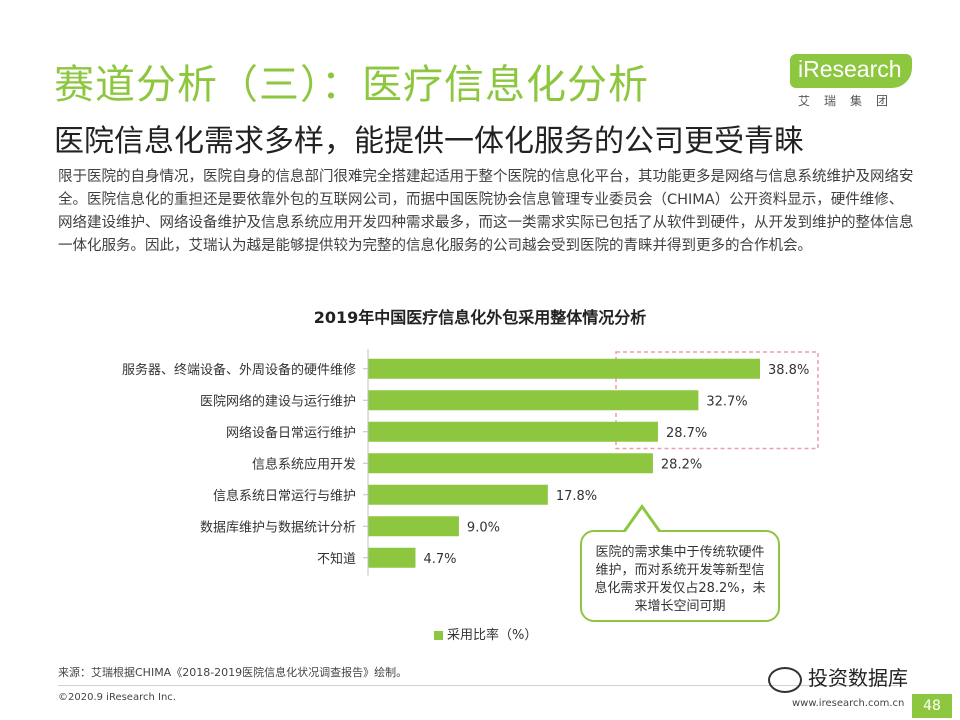 This screenshot has width=960, height=720. Describe the element at coordinates (480, 317) in the screenshot. I see `chart-title: 2019年中国医疗信息化外包采用整体情况分析` at that location.